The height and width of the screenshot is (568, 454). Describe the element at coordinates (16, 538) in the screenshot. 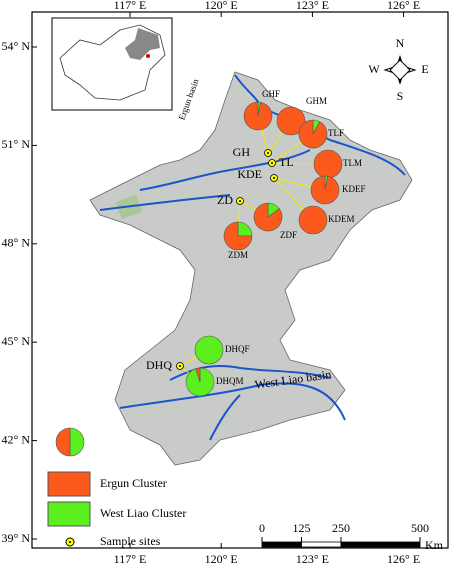

I see `lat-label: 39° N` at that location.